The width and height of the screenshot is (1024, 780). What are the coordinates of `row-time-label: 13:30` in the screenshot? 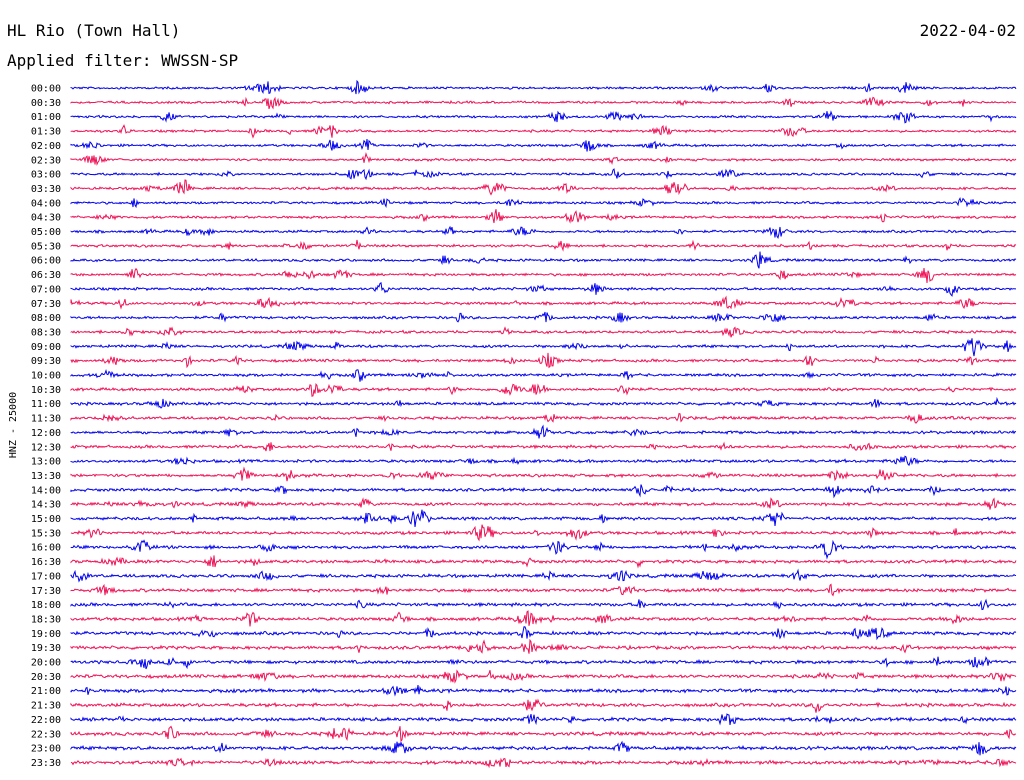 It's located at (46, 476).